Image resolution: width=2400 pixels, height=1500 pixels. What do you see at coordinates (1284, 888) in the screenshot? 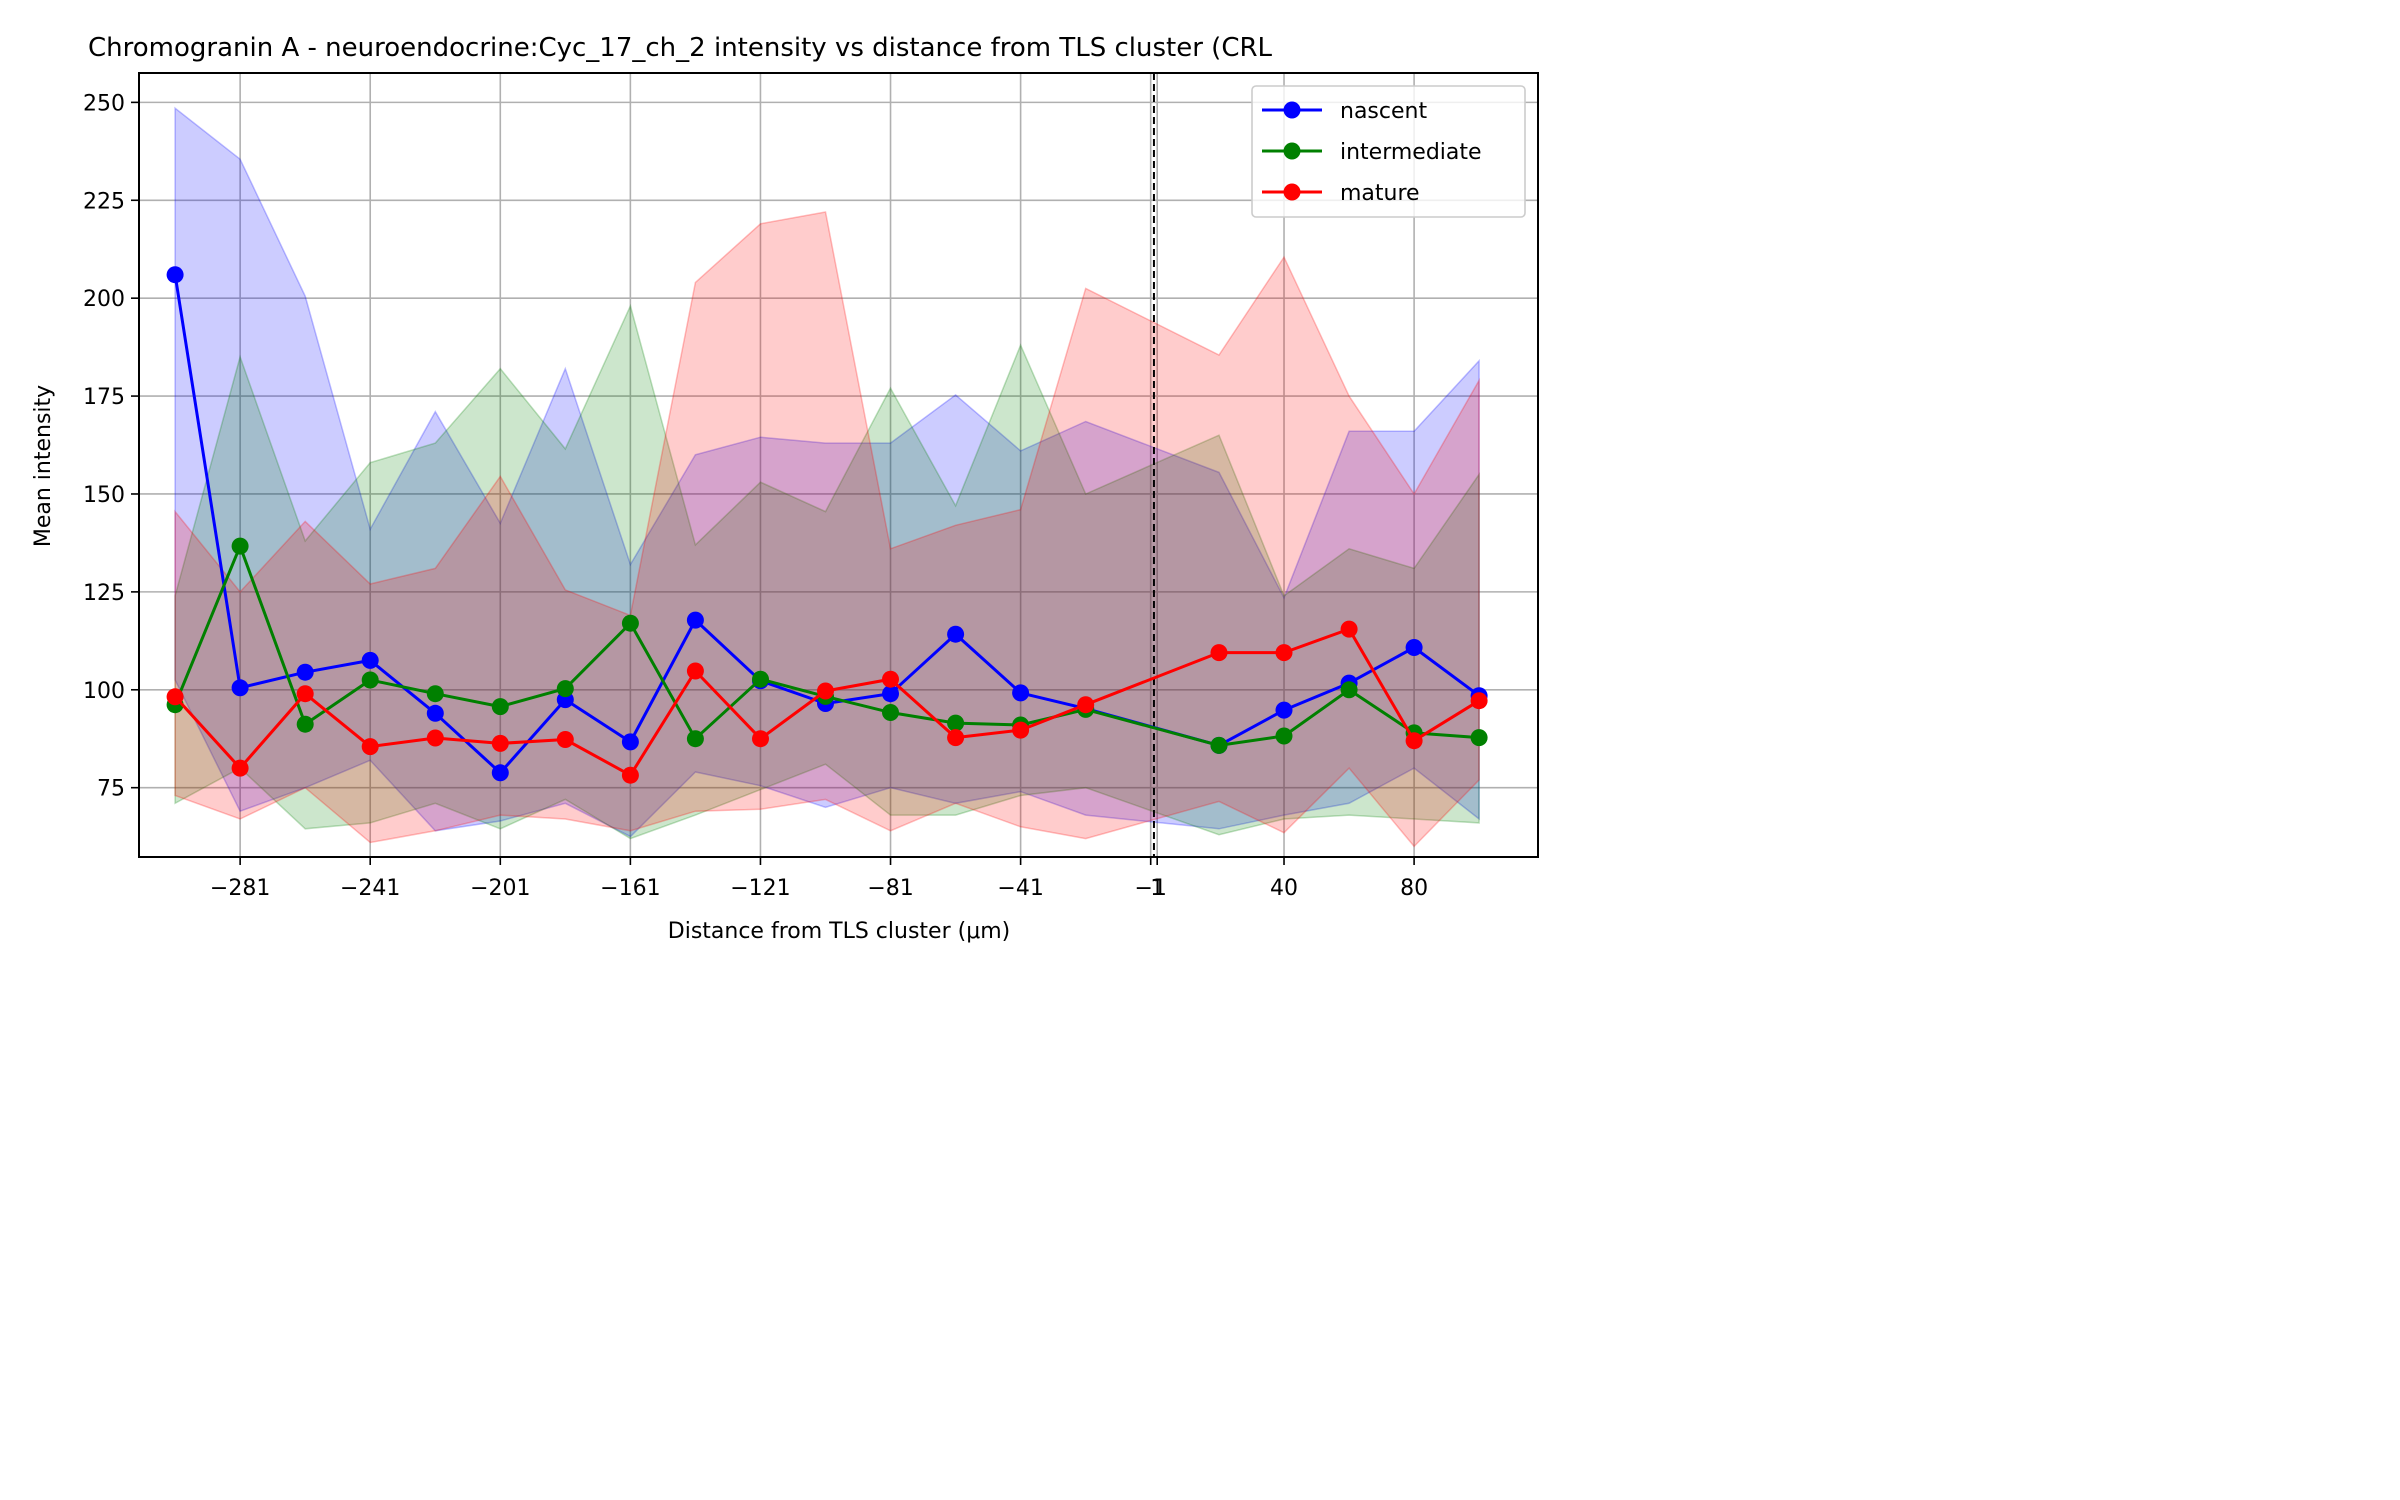
I see `x-tick-label: 40` at bounding box center [1284, 888].